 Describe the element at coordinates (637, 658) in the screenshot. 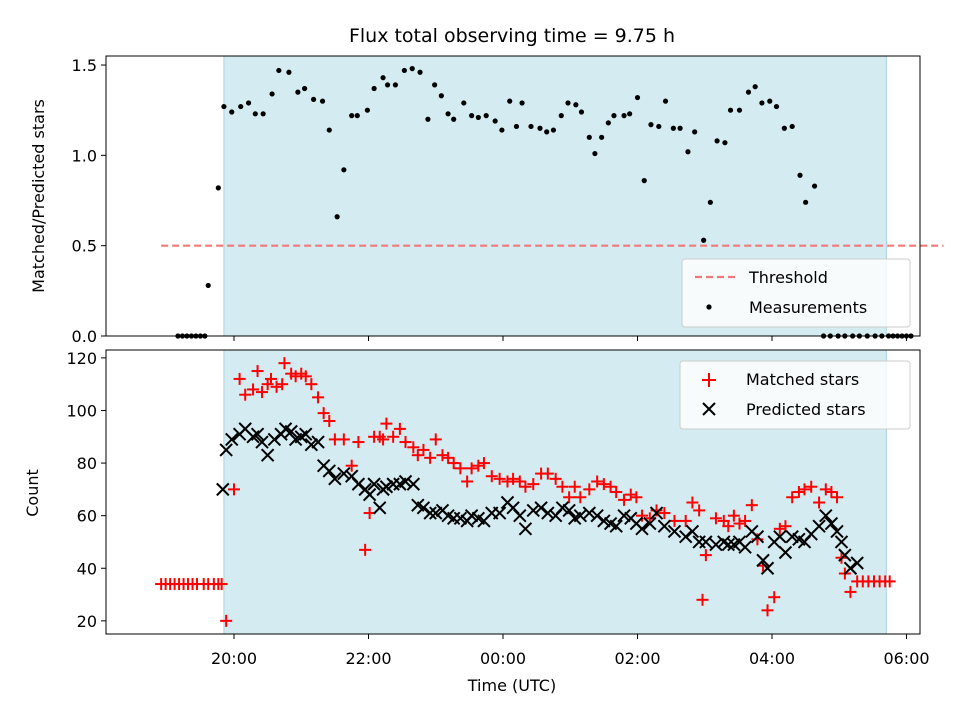

I see `x-tick-label: 02:00` at that location.